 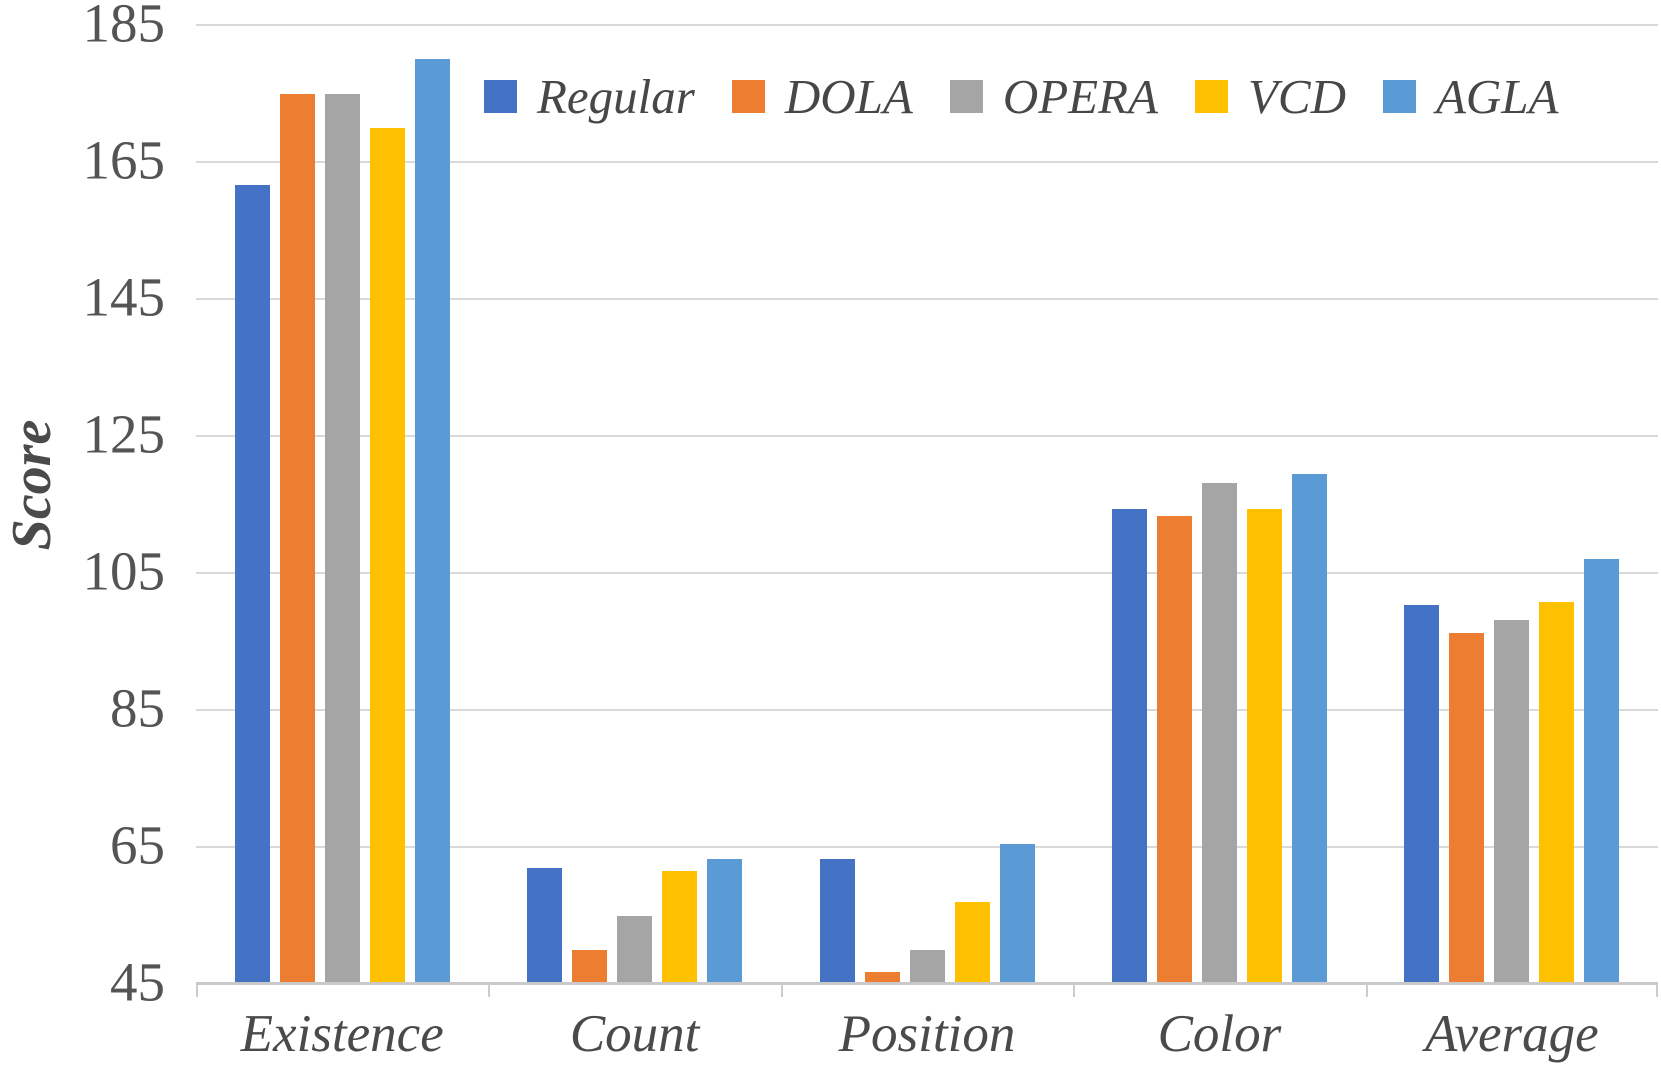 I want to click on y-tick-label: 85, so click(x=137, y=708).